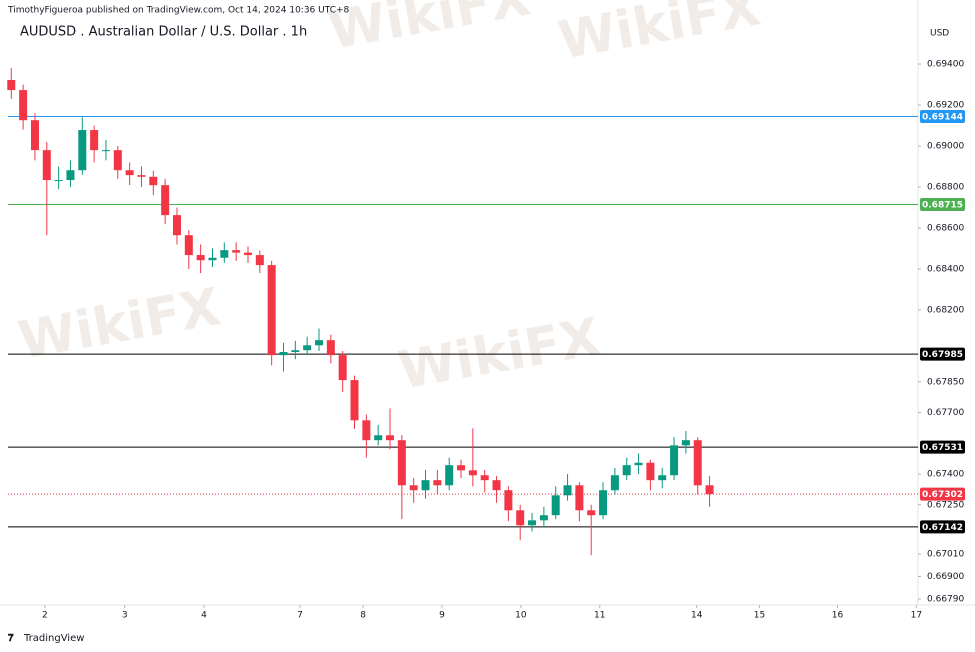 The height and width of the screenshot is (652, 975). I want to click on y-tick-label: 0.66790, so click(945, 600).